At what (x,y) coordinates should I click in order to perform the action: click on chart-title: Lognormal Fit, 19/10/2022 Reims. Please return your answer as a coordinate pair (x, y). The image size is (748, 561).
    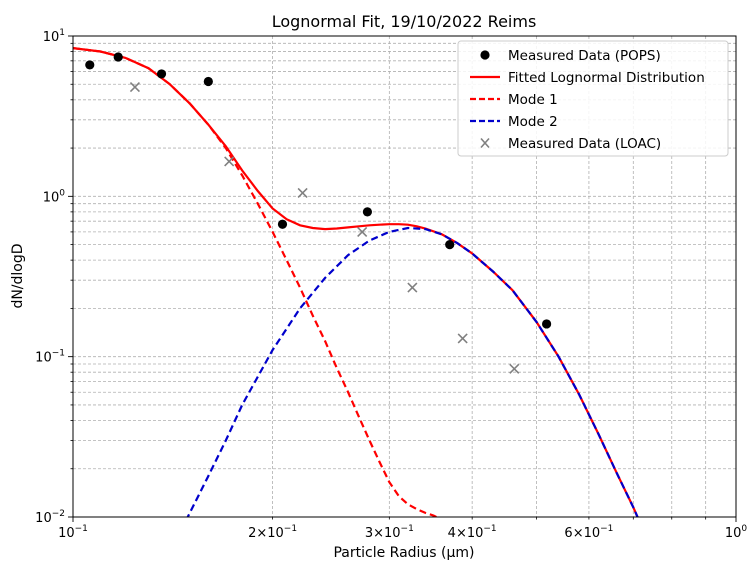
    Looking at the image, I should click on (404, 21).